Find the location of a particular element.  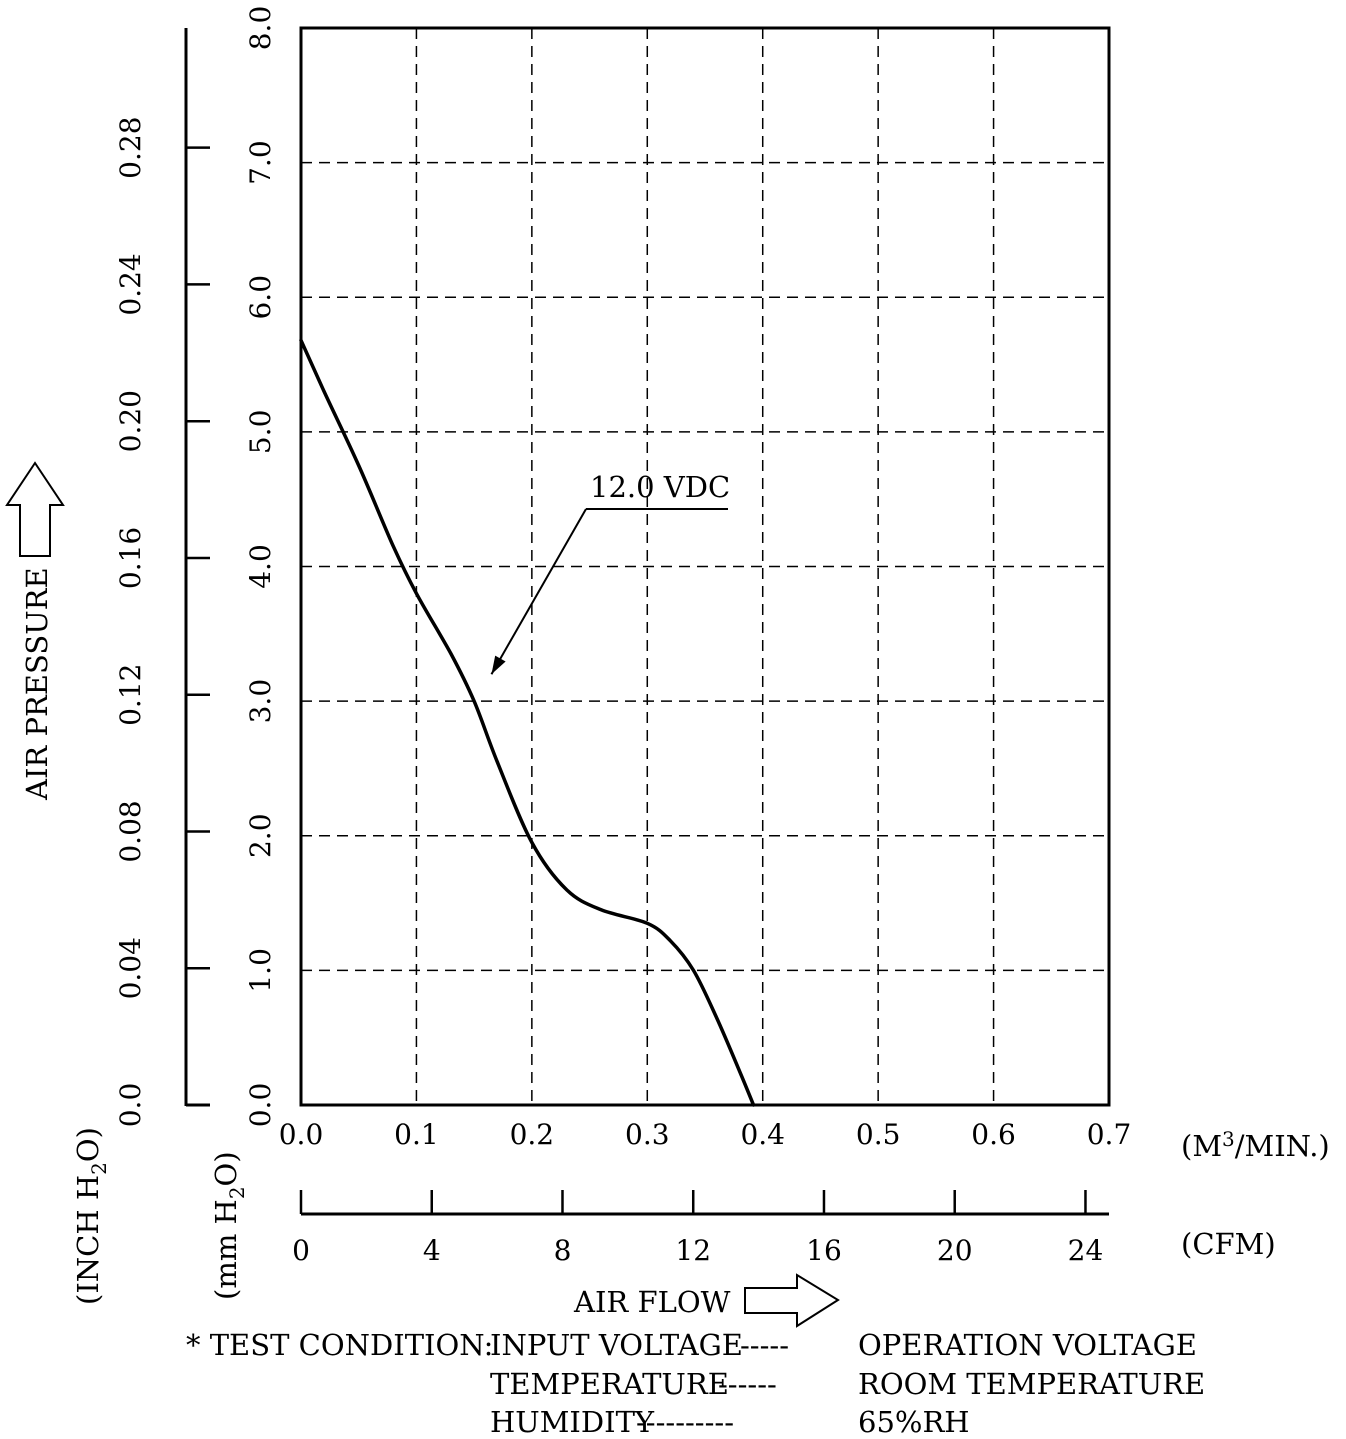

x-unit-sup: 3 is located at coordinates (1228, 1139).